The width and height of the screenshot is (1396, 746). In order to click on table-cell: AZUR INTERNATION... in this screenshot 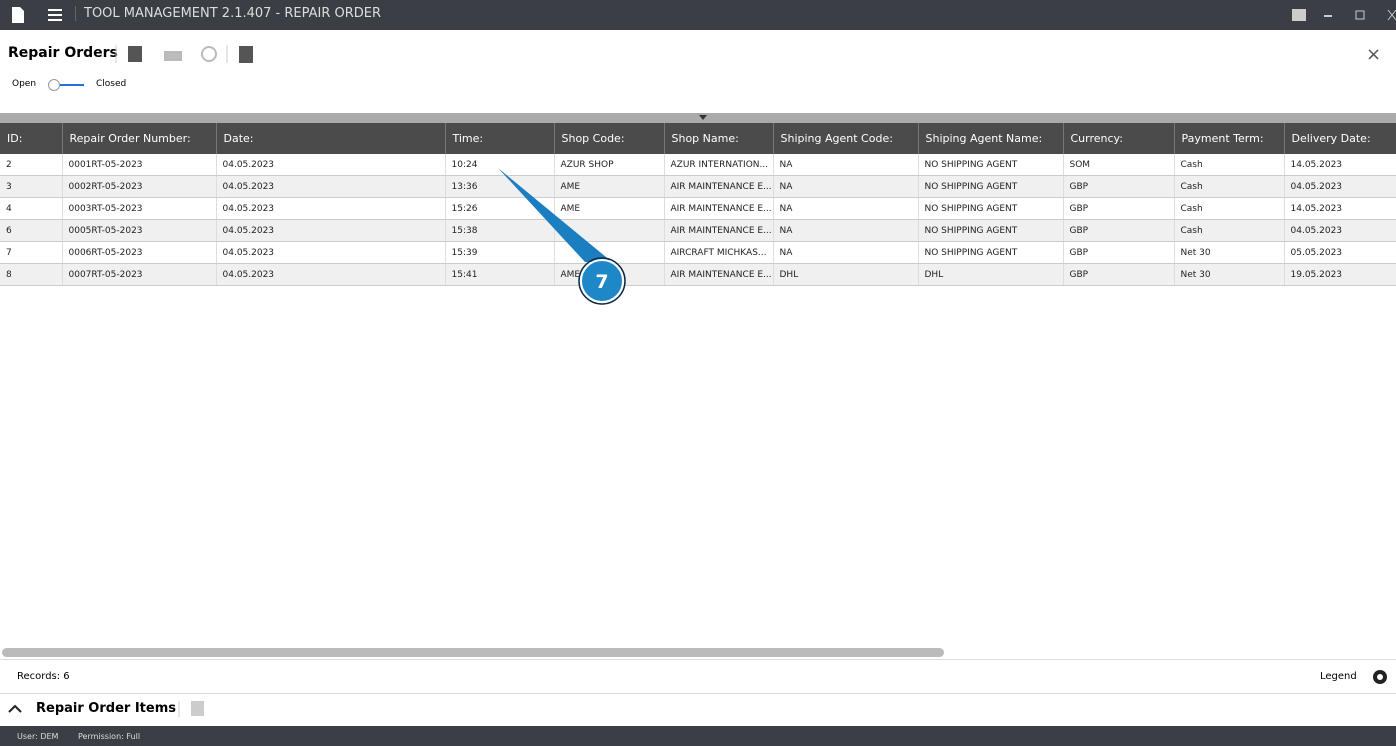, I will do `click(719, 165)`.